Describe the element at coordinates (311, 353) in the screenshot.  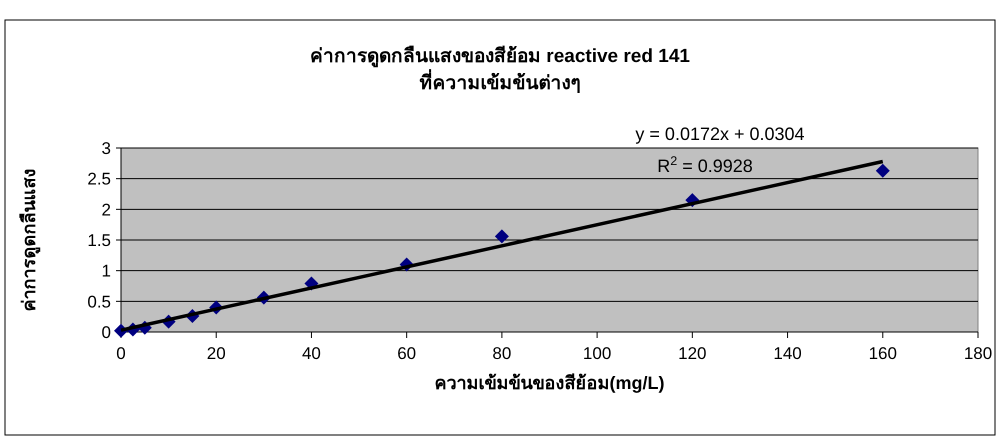
I see `x-tick-label: 40` at that location.